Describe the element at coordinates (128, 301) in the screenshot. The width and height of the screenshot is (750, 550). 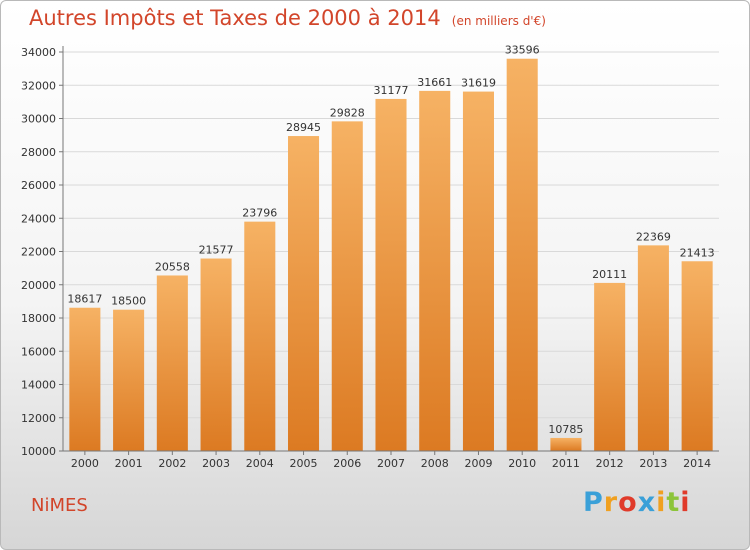
I see `bar-value-label: 18500` at that location.